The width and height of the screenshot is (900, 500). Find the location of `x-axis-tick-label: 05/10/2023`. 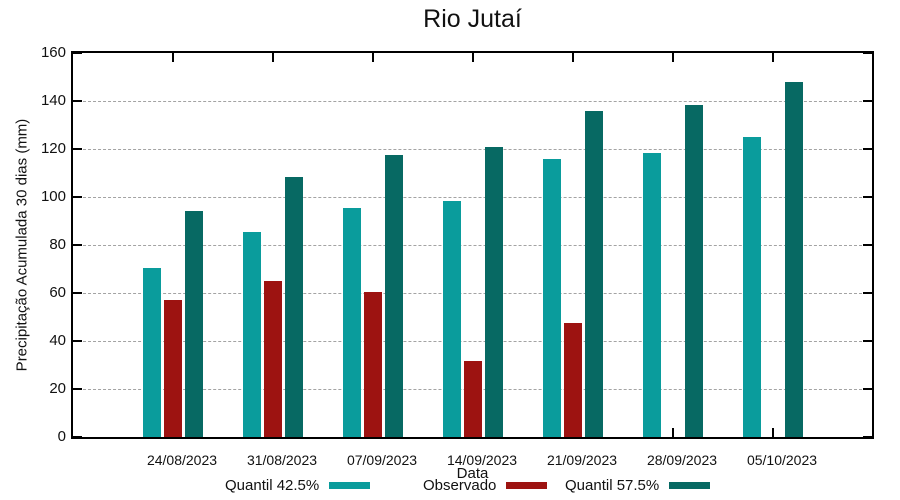

x-axis-tick-label: 05/10/2023 is located at coordinates (782, 460).